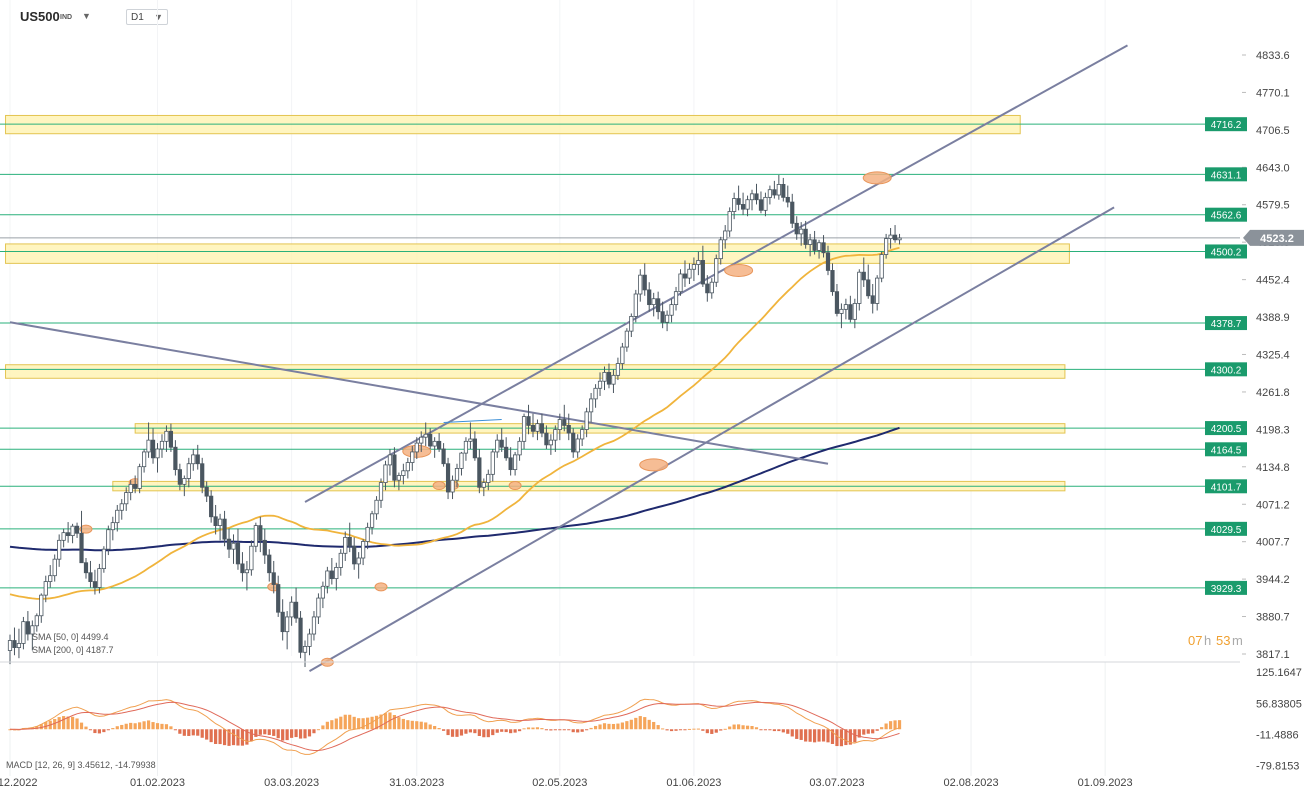 The width and height of the screenshot is (1315, 799). I want to click on countdown-minutes-unit: m, so click(1237, 640).